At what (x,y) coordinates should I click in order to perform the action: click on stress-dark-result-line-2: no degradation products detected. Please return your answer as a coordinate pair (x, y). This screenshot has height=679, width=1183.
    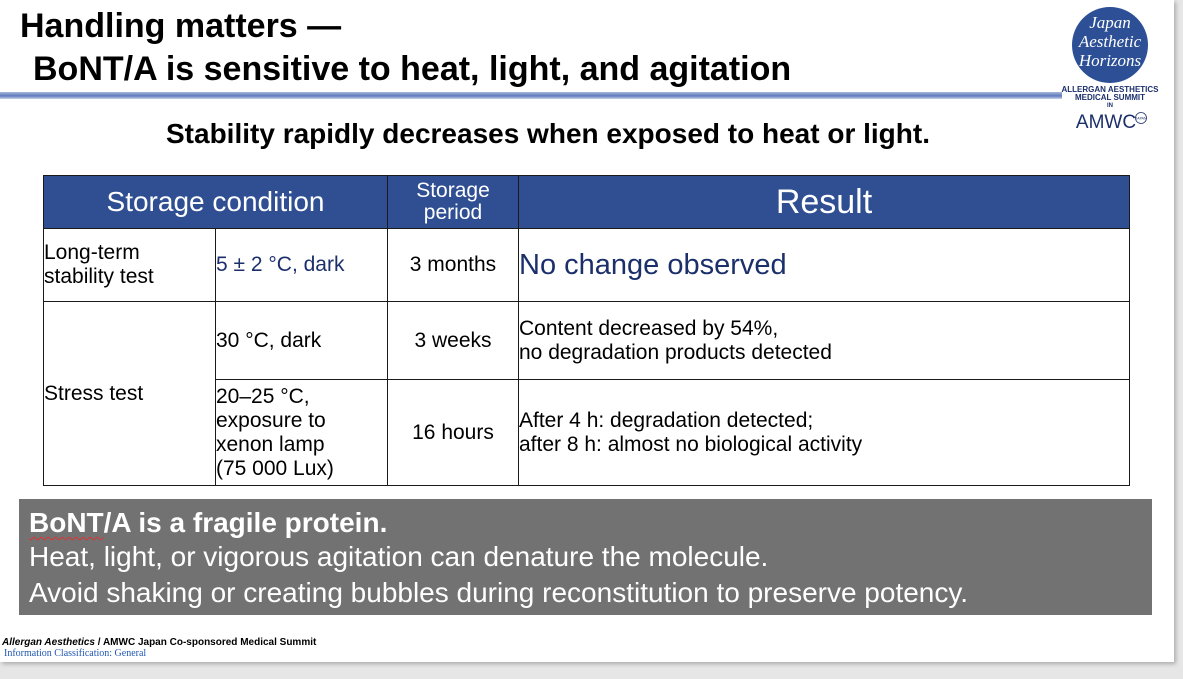
    Looking at the image, I should click on (675, 352).